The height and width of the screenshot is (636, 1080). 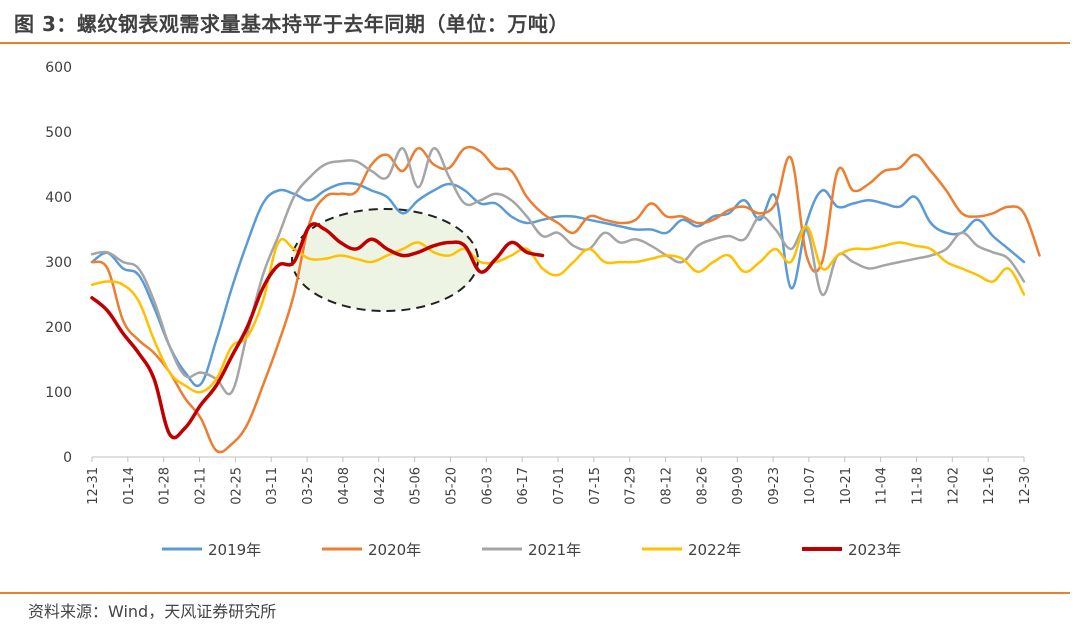 What do you see at coordinates (93, 486) in the screenshot?
I see `x-tick-label: 12-31` at bounding box center [93, 486].